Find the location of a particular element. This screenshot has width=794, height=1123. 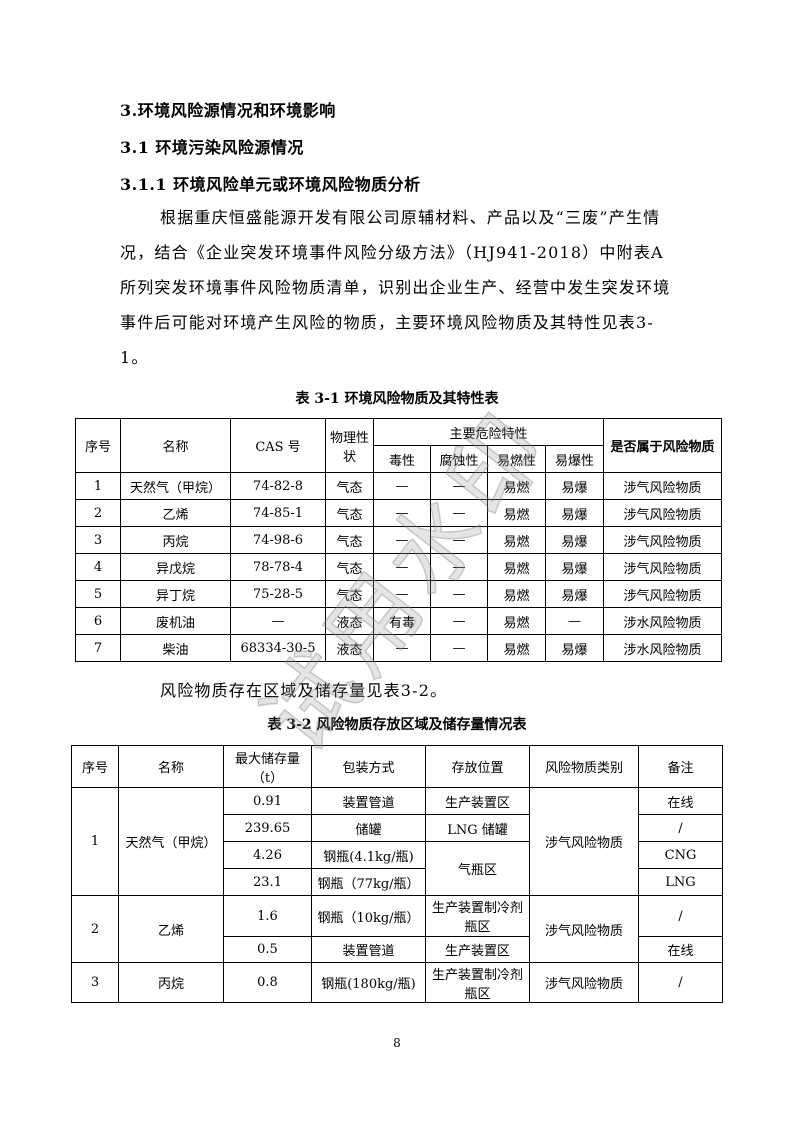

header-name: 名称 is located at coordinates (171, 766).